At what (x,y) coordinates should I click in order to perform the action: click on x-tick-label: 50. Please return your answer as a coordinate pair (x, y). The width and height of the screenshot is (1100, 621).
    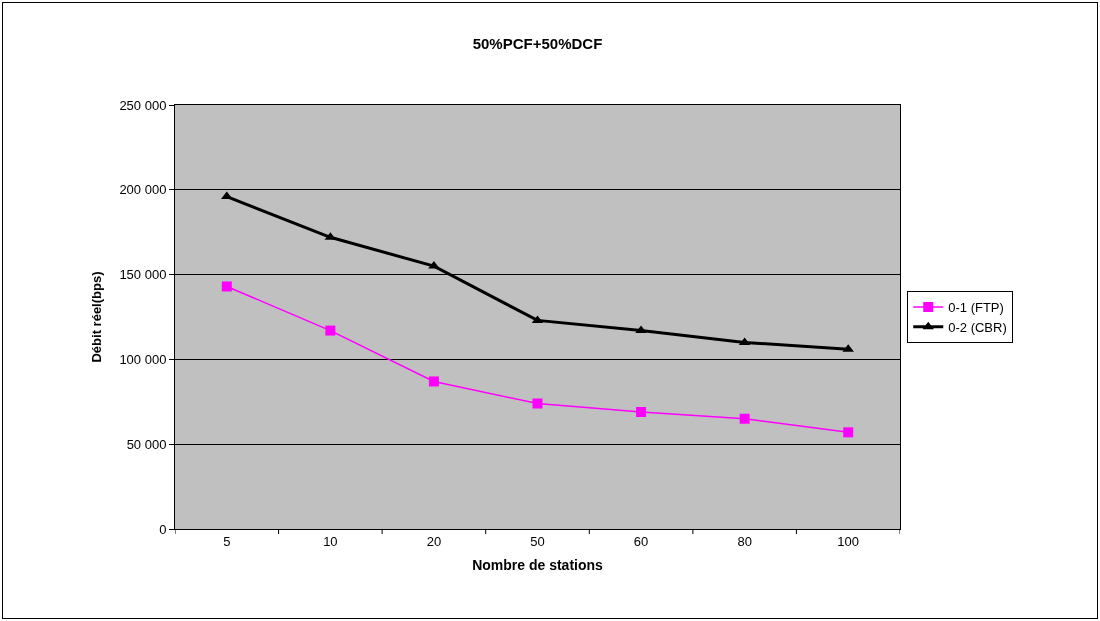
    Looking at the image, I should click on (537, 541).